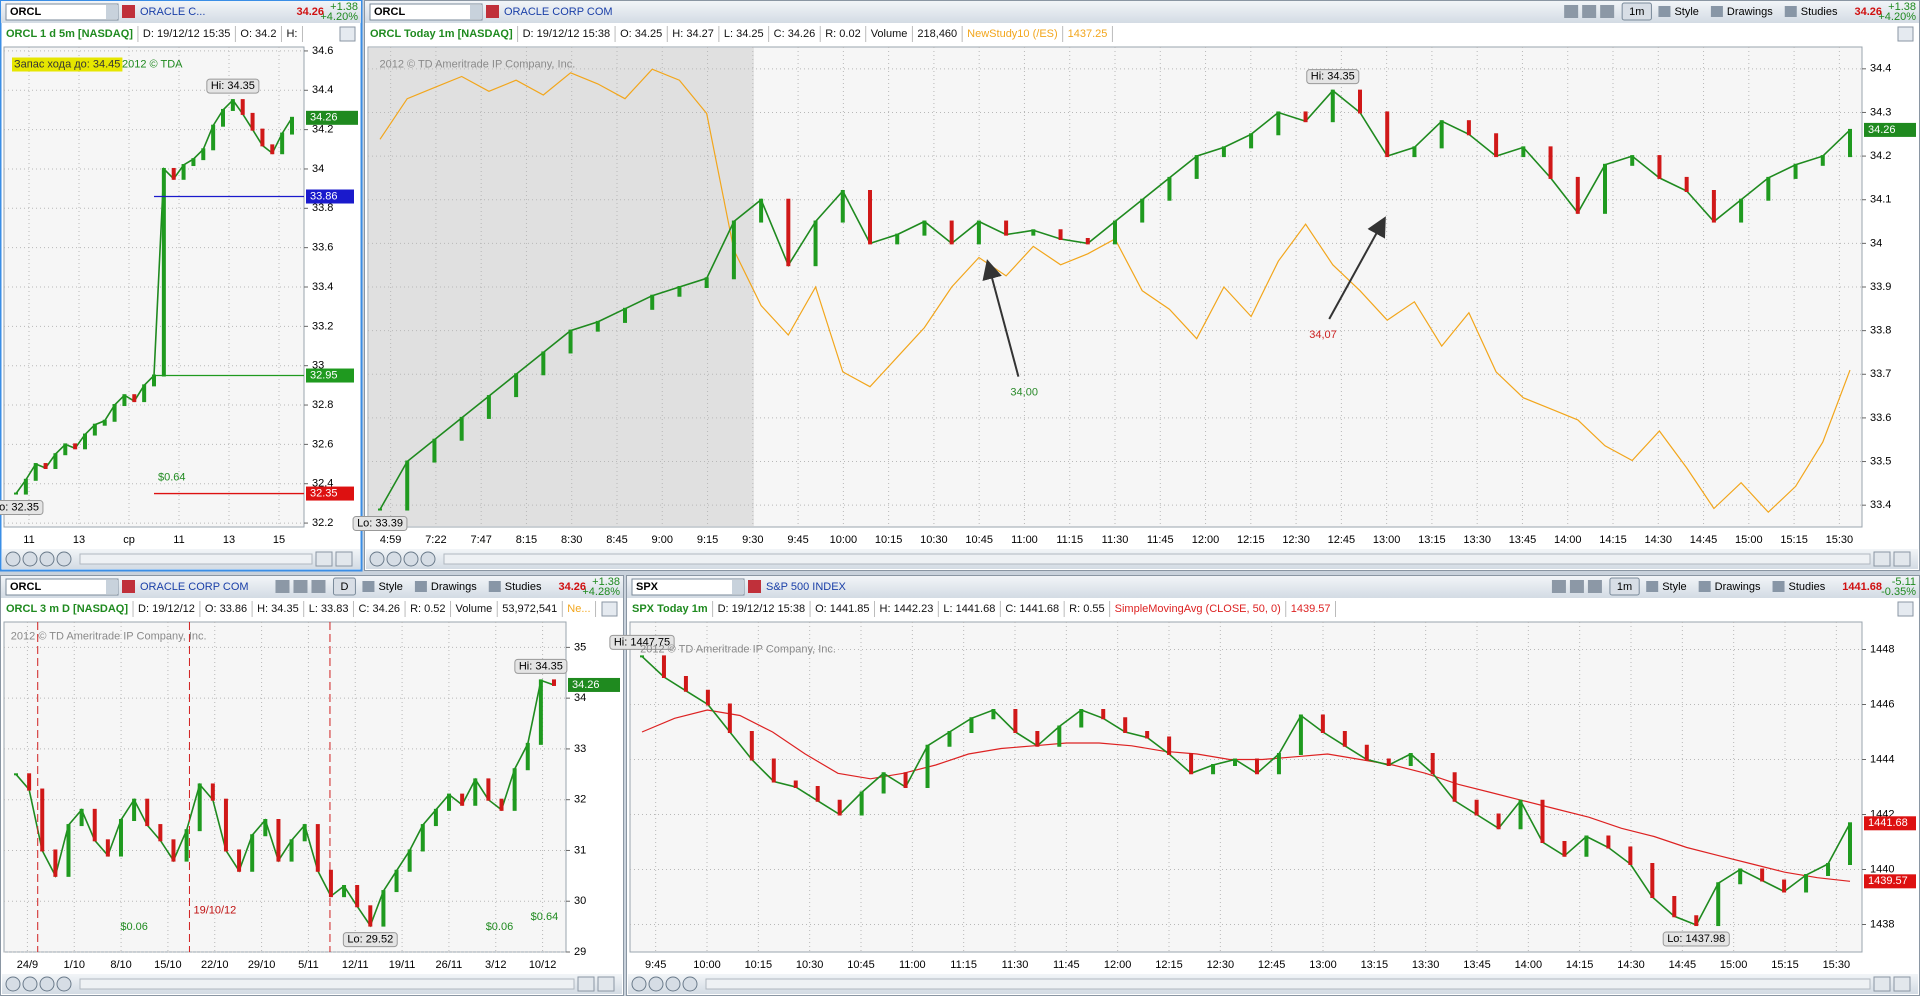 The image size is (1920, 996). What do you see at coordinates (1868, 12) in the screenshot?
I see `last-price: 34.26` at bounding box center [1868, 12].